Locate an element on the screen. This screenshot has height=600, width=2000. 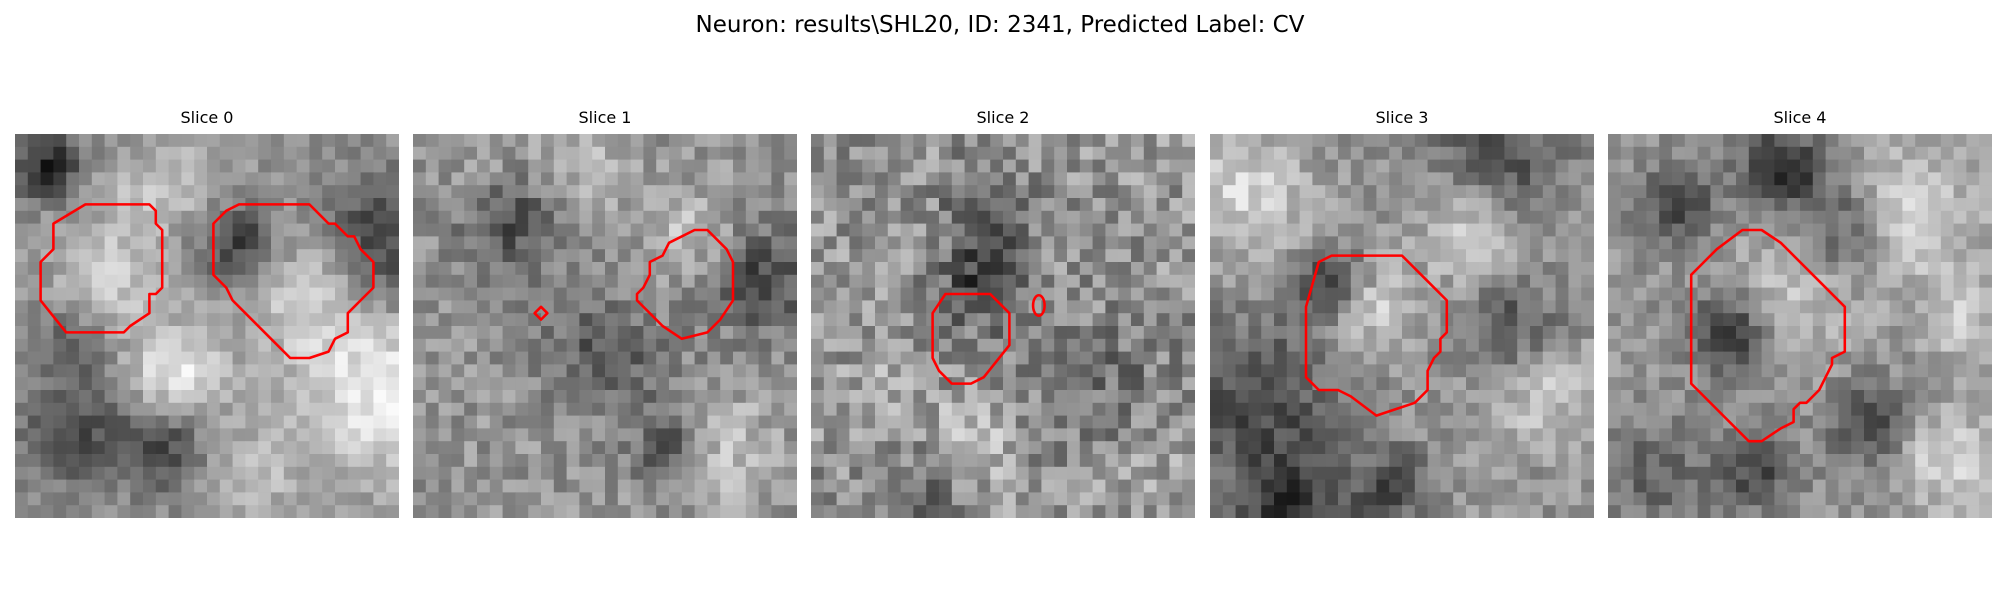
slice-title: Slice 3 is located at coordinates (1402, 117).